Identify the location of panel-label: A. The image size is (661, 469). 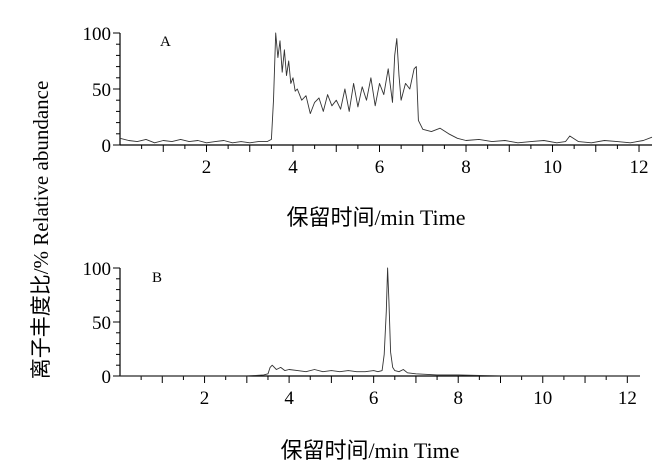
(165, 42).